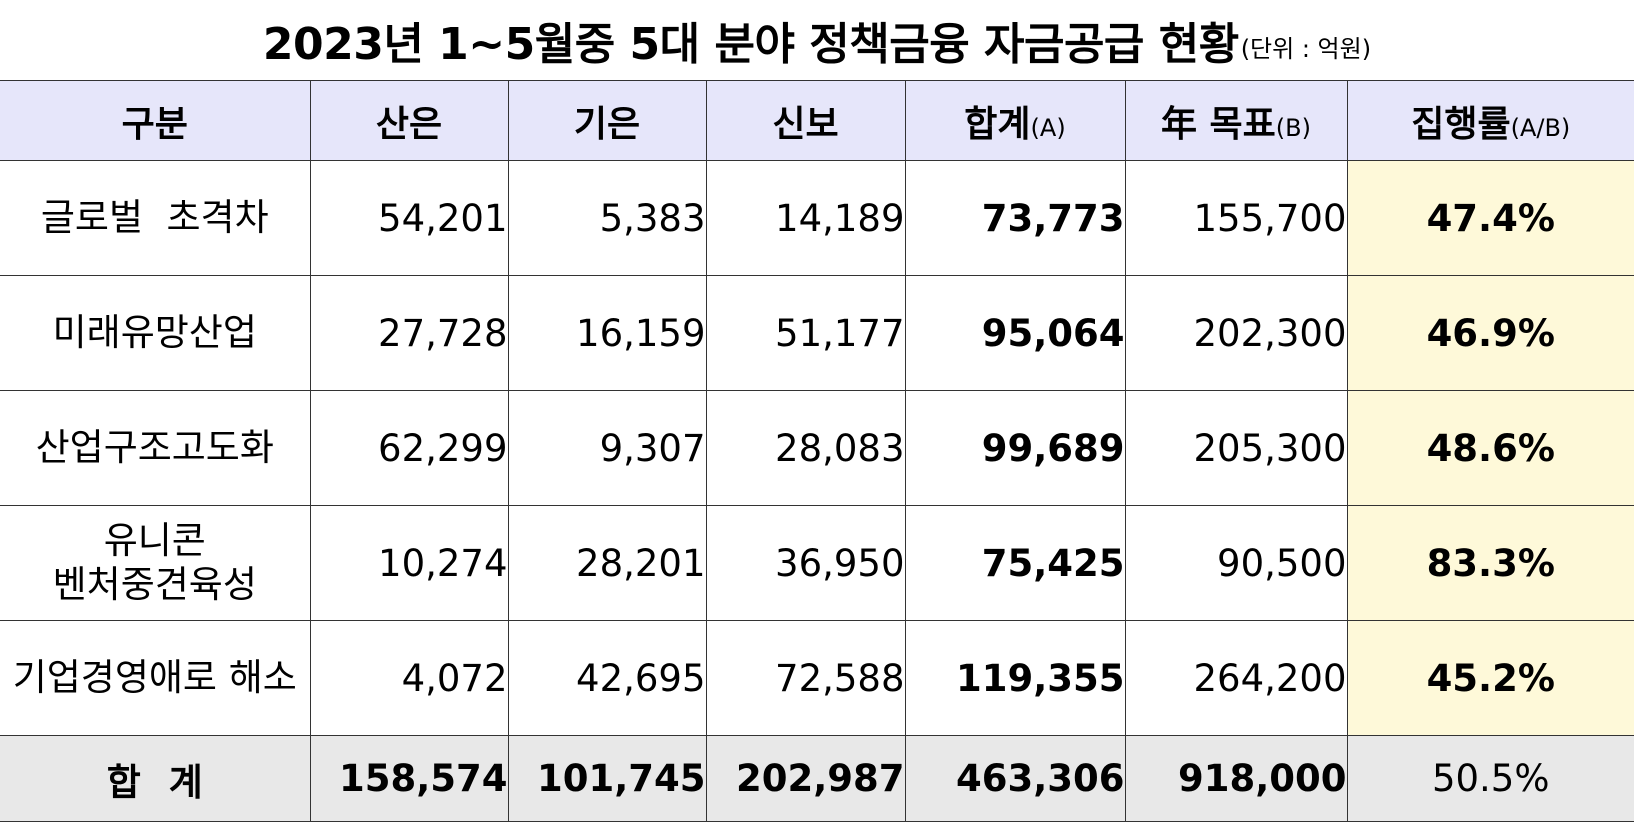  Describe the element at coordinates (1236, 120) in the screenshot. I see `header-target: 年 목표(B)` at that location.